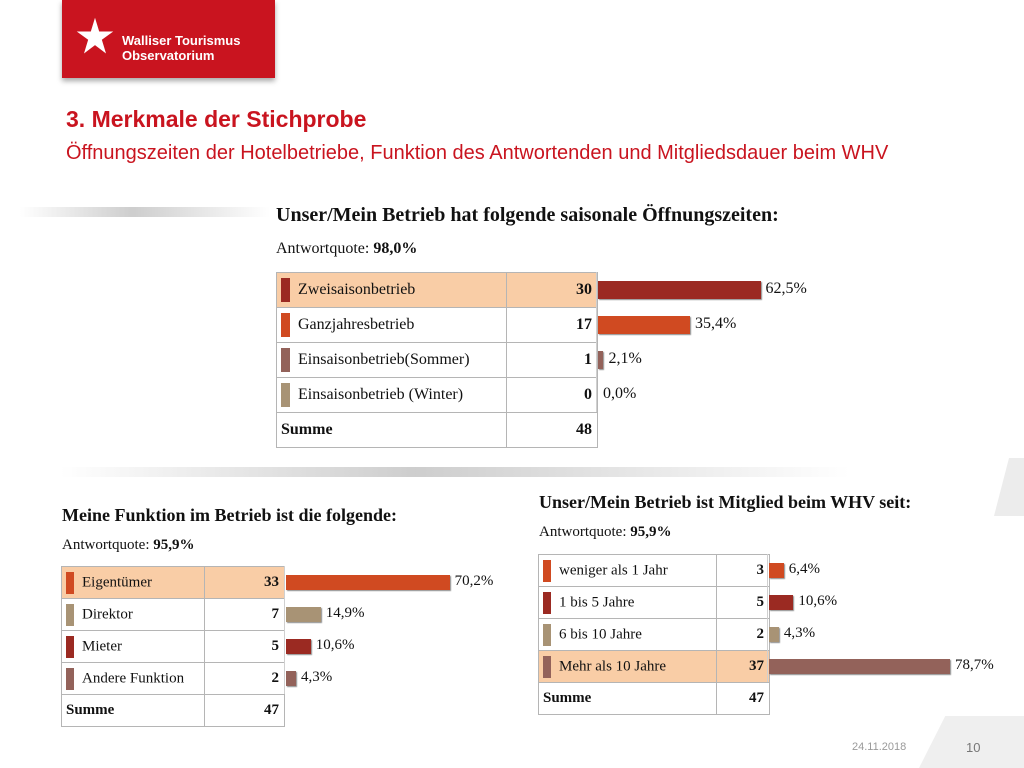 The height and width of the screenshot is (768, 1024). Describe the element at coordinates (974, 664) in the screenshot. I see `bar-value-label: 78,7%` at that location.